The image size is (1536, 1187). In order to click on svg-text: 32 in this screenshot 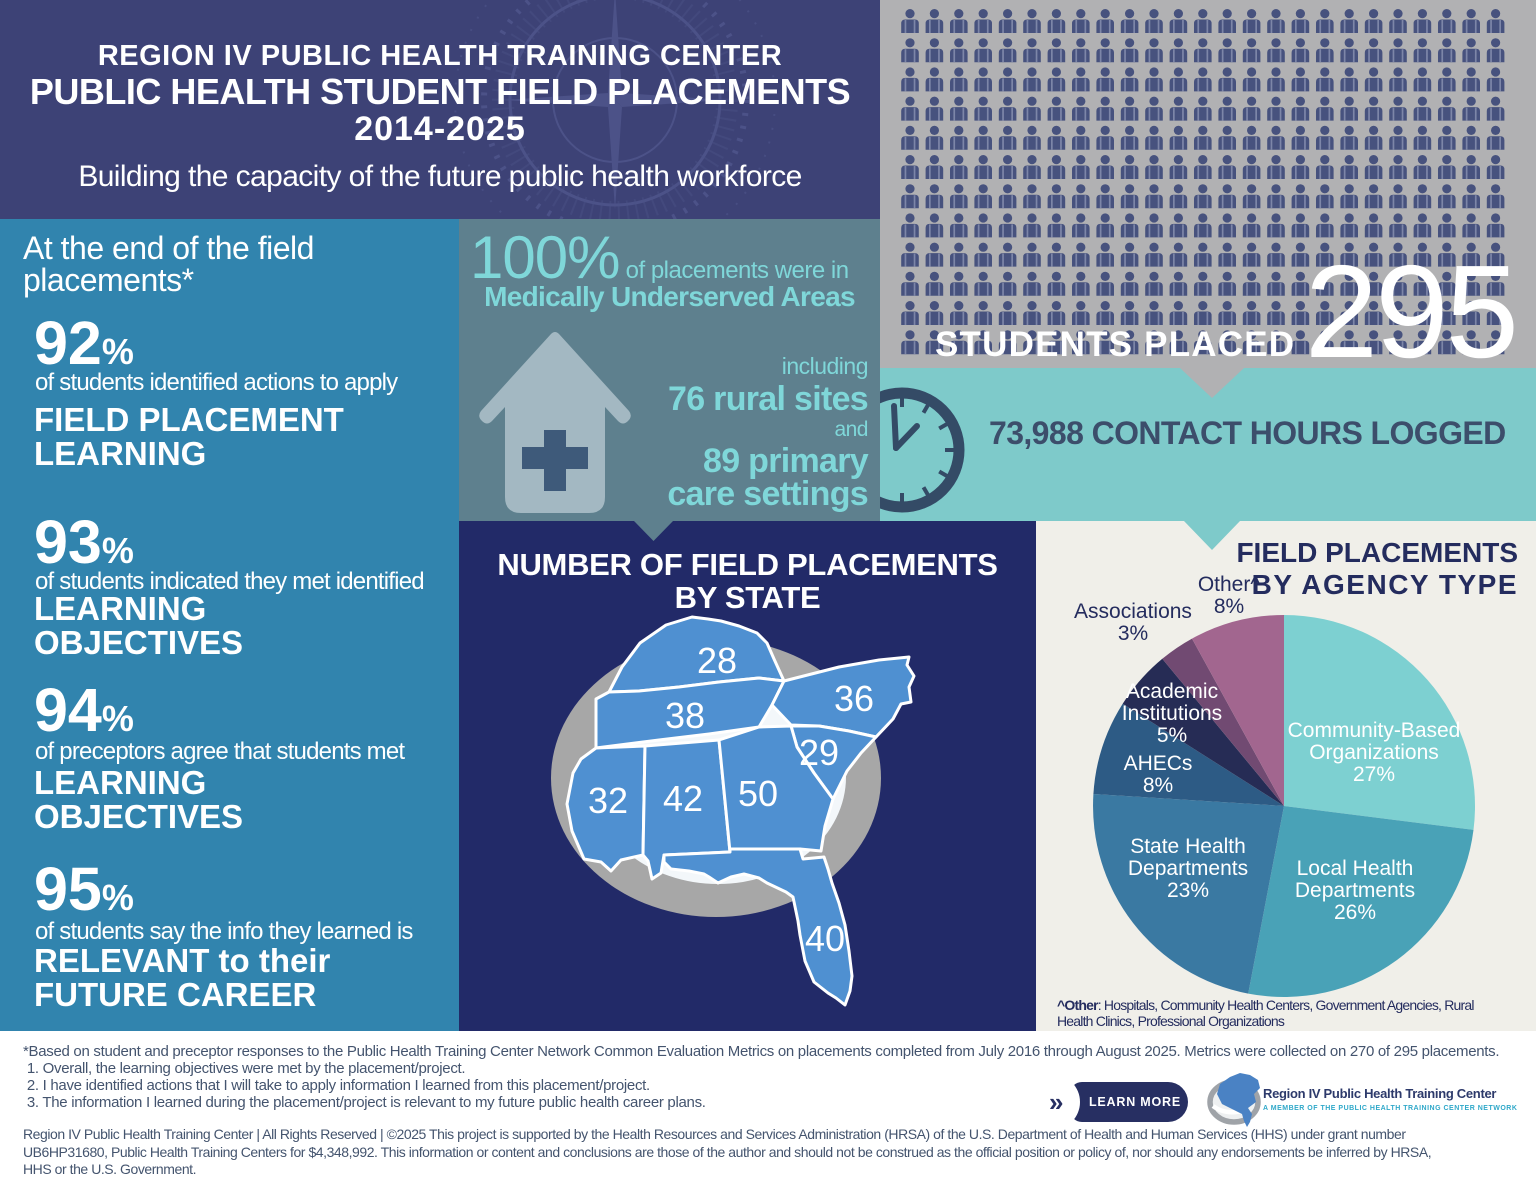, I will do `click(608, 800)`.